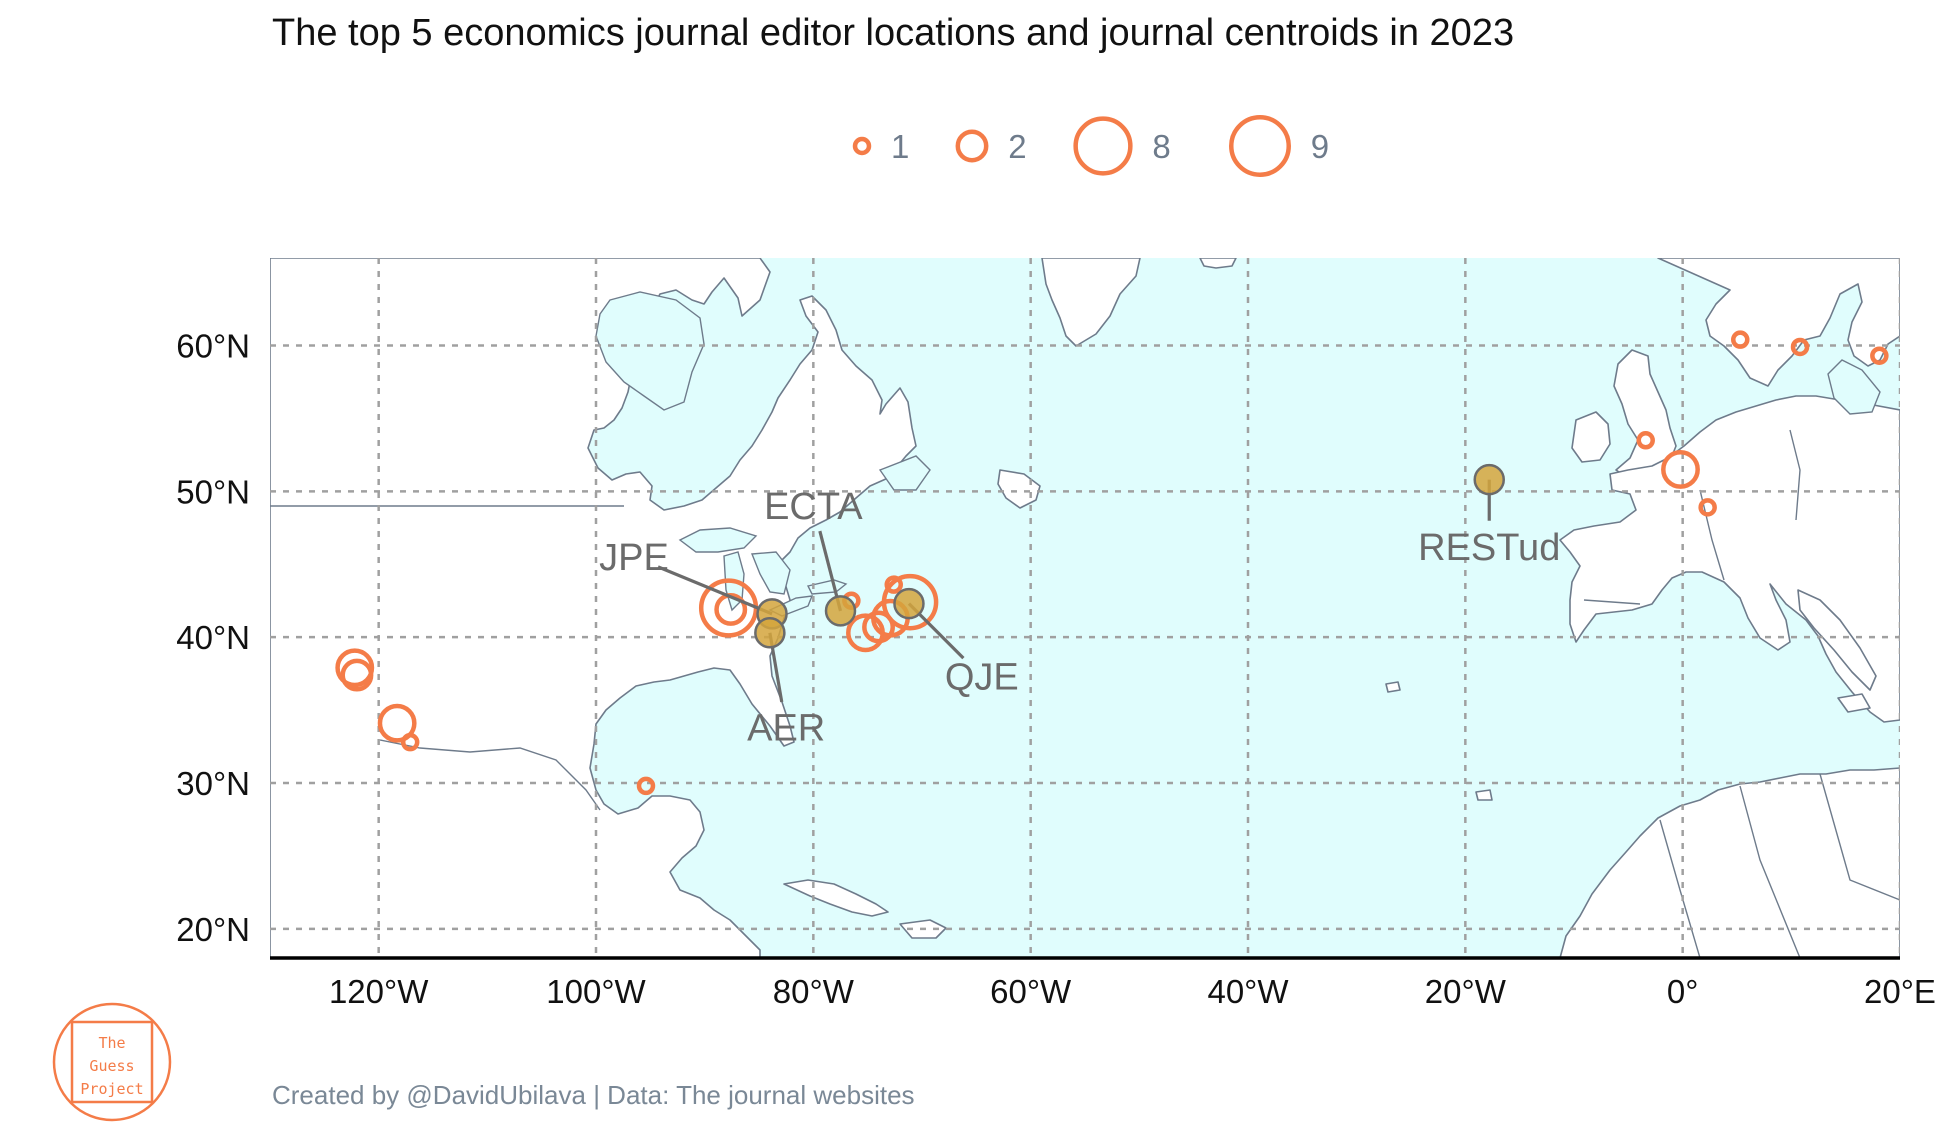 The width and height of the screenshot is (1950, 1125). I want to click on guess-project-logo: The Guess Project, so click(112, 1062).